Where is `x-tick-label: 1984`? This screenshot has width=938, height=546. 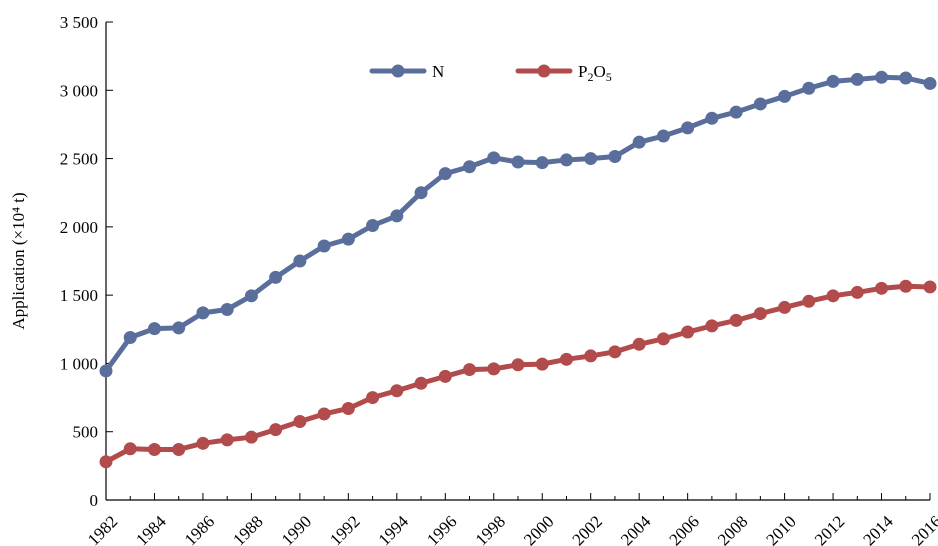 x-tick-label: 1984 is located at coordinates (151, 529).